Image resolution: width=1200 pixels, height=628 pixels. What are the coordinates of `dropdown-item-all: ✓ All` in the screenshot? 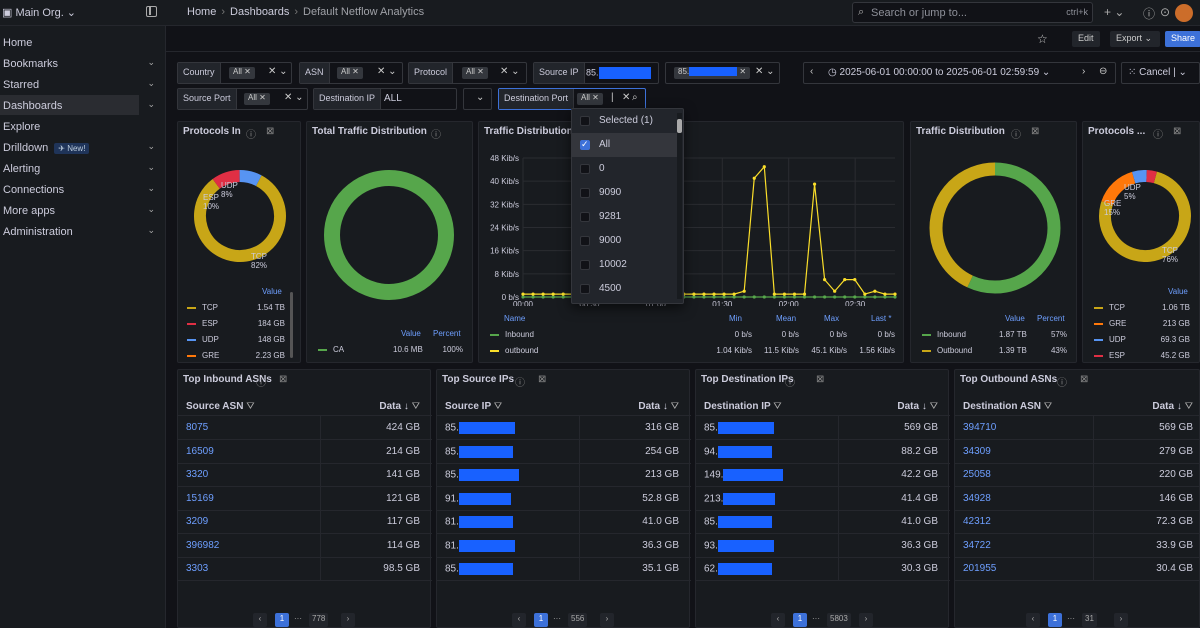 It's located at (624, 145).